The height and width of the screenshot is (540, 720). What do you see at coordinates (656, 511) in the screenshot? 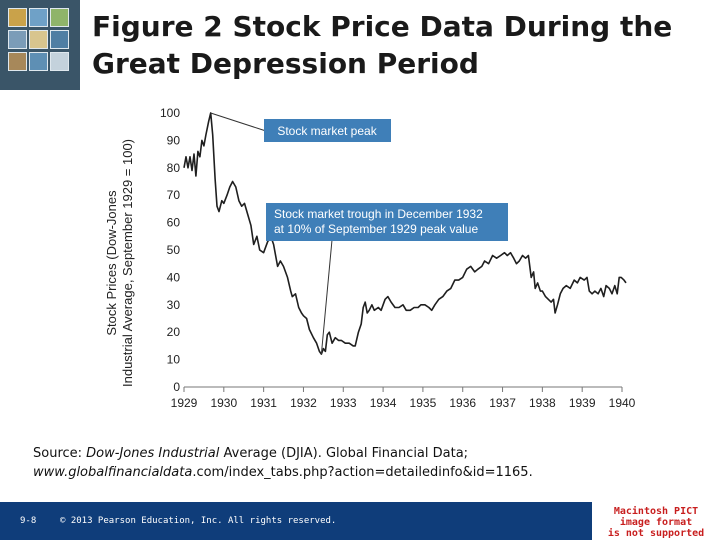
I see `pict-line-1: Macintosh PICT` at bounding box center [656, 511].